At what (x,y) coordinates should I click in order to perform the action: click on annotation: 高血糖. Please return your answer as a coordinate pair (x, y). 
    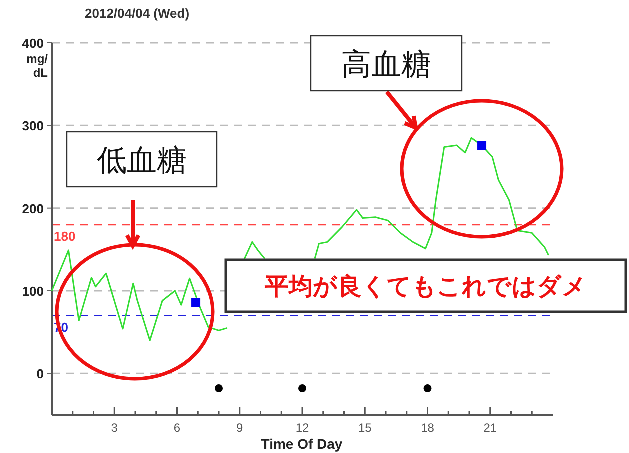
    Looking at the image, I should click on (387, 64).